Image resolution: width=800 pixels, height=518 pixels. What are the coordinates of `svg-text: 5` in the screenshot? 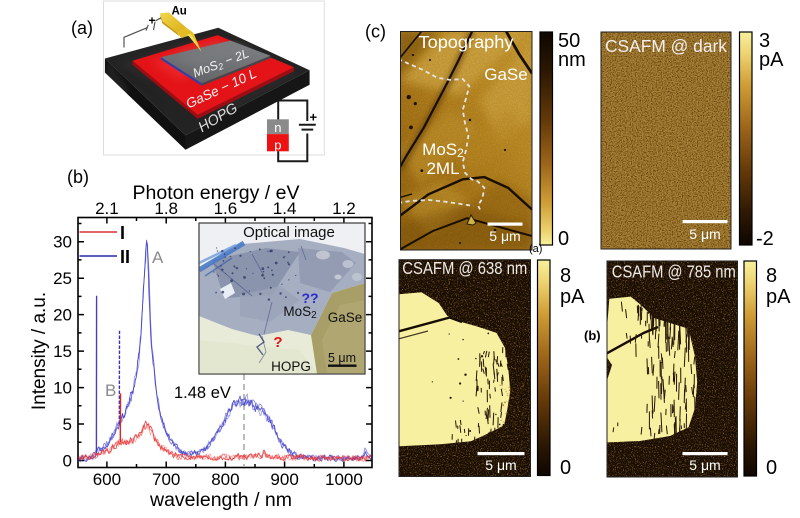 It's located at (67, 424).